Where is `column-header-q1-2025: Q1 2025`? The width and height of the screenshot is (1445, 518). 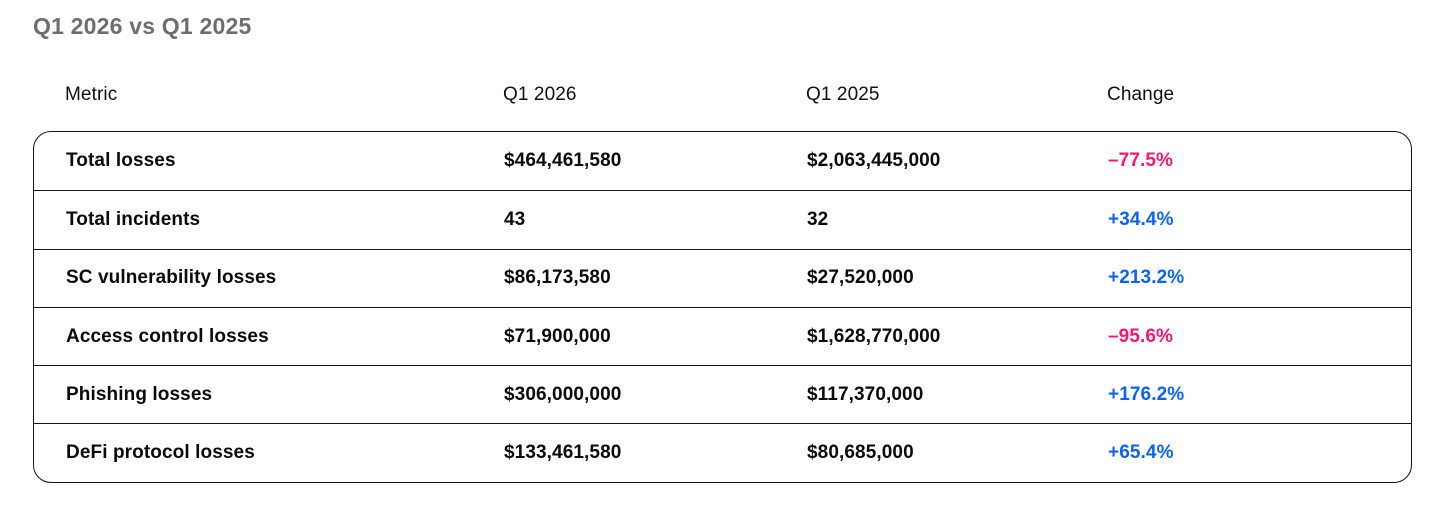 column-header-q1-2025: Q1 2025 is located at coordinates (843, 94).